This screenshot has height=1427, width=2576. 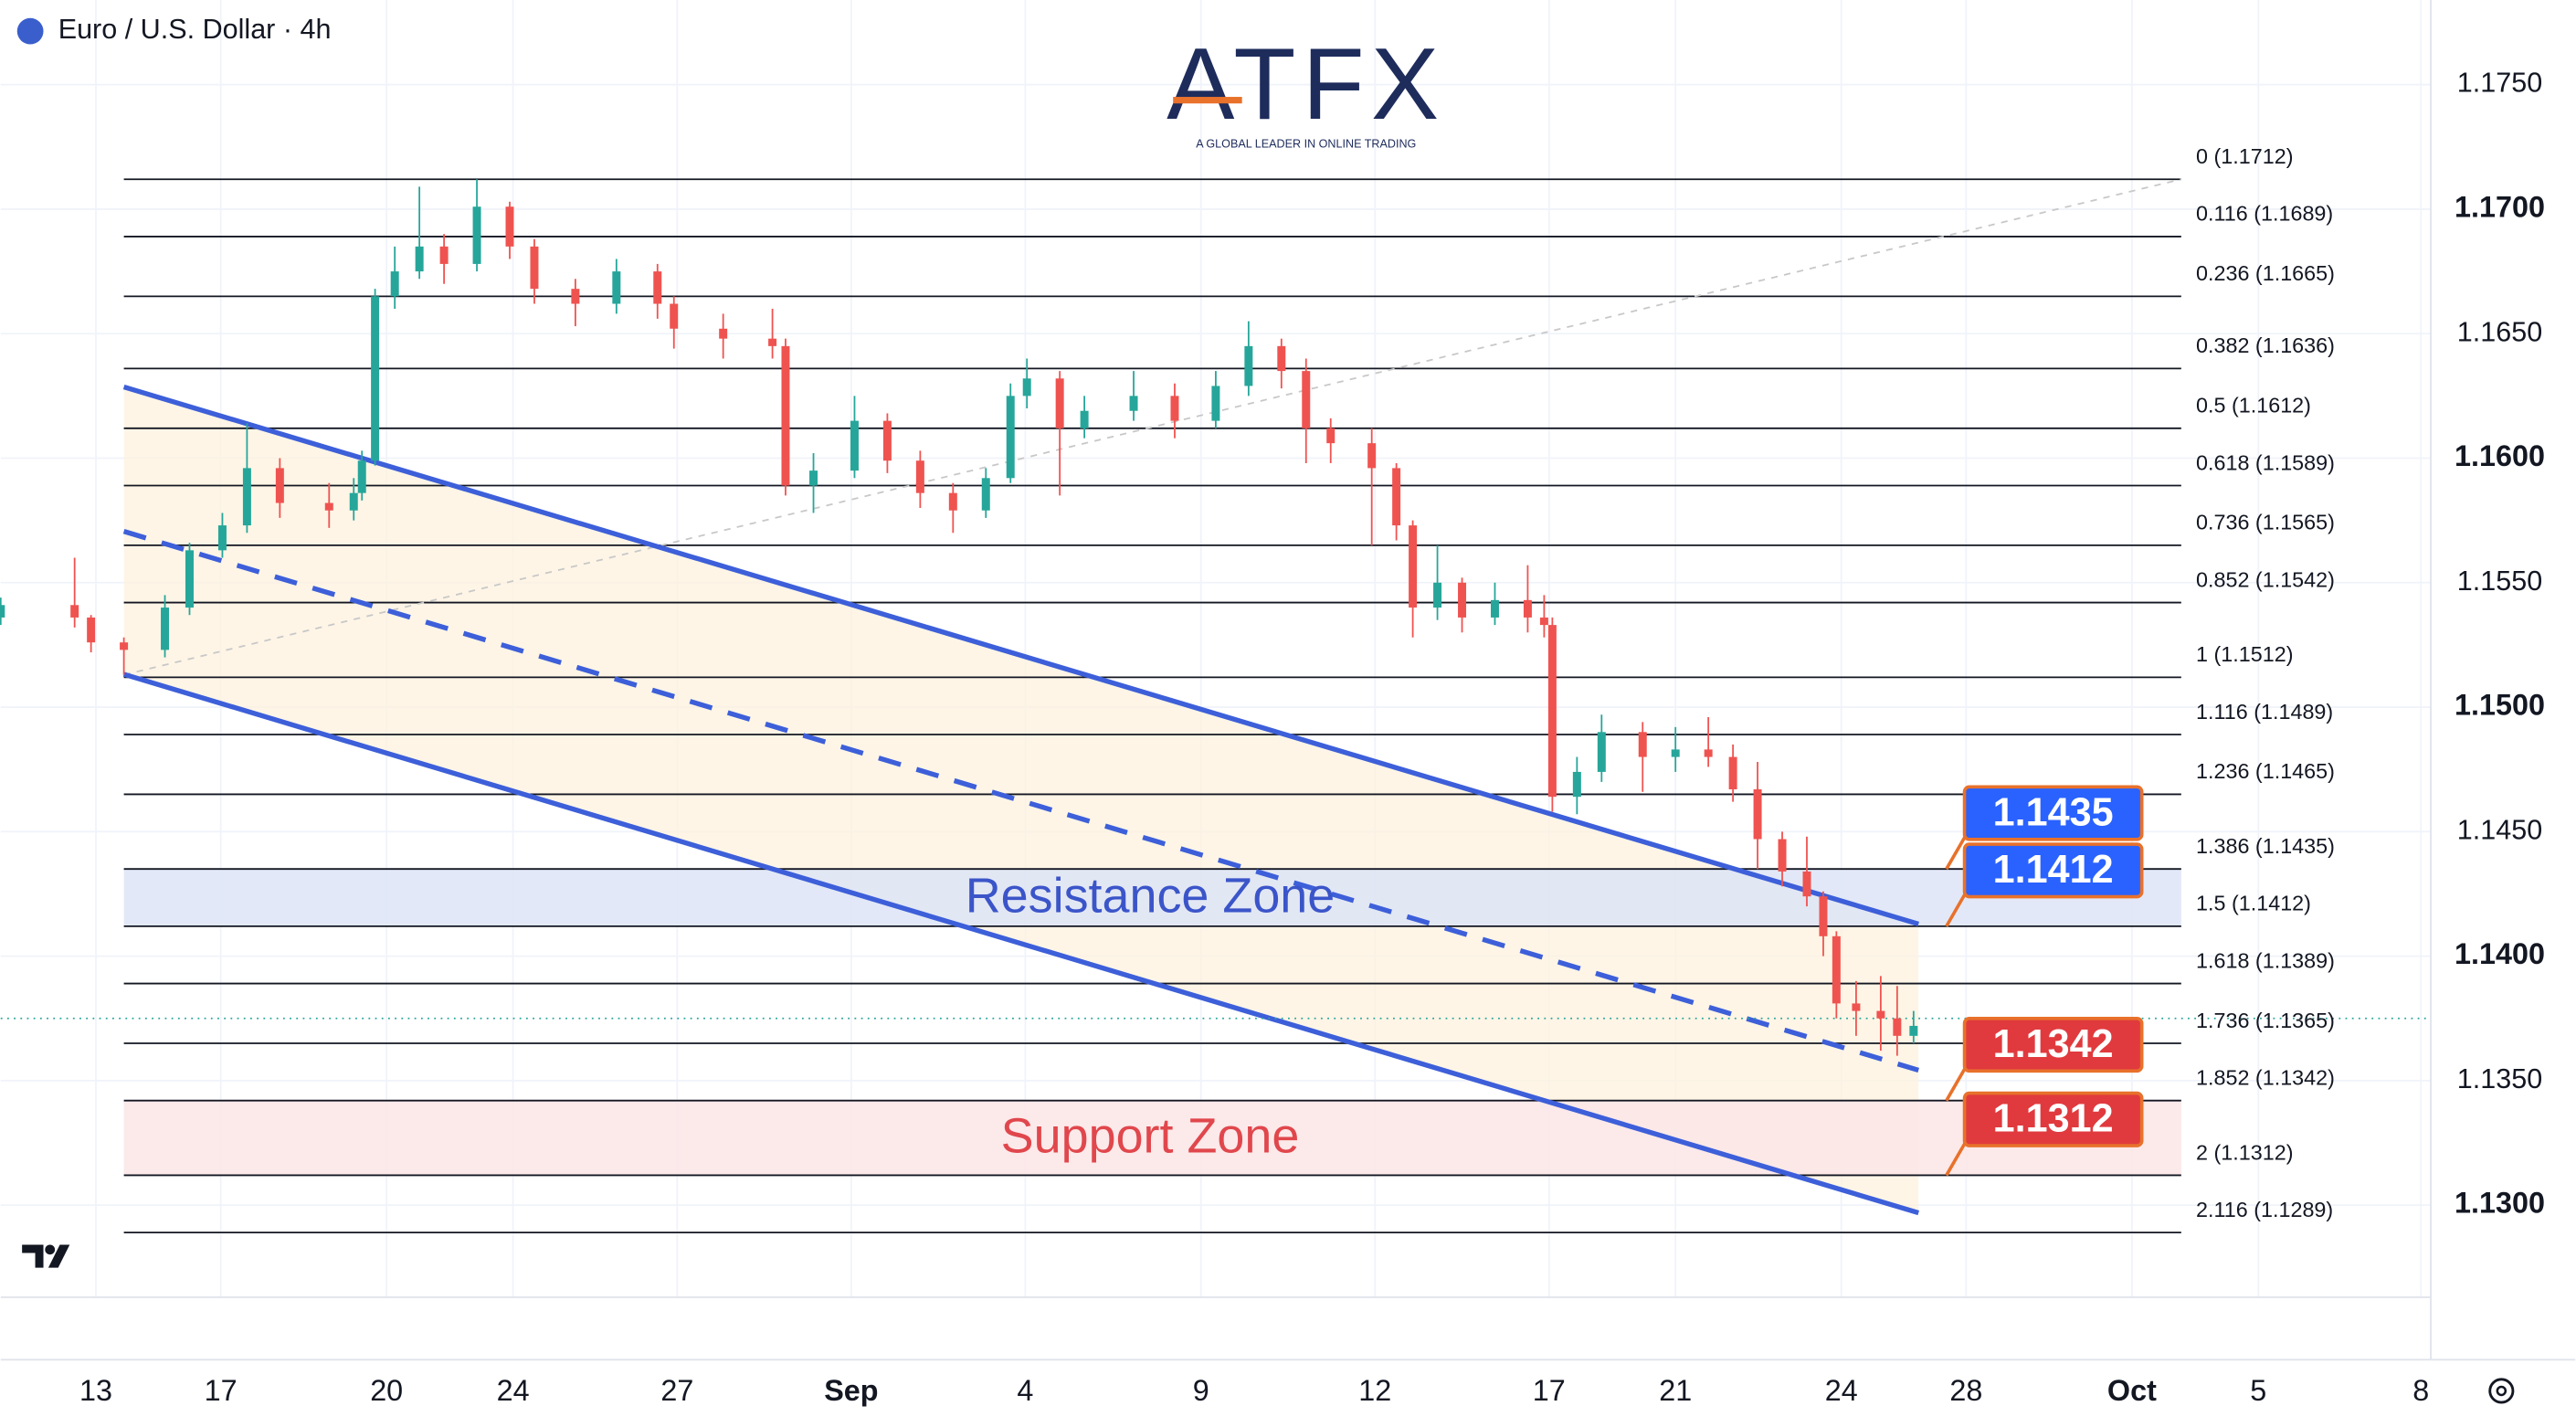 What do you see at coordinates (2264, 214) in the screenshot?
I see `fib-label: 0.116 (1.1689)` at bounding box center [2264, 214].